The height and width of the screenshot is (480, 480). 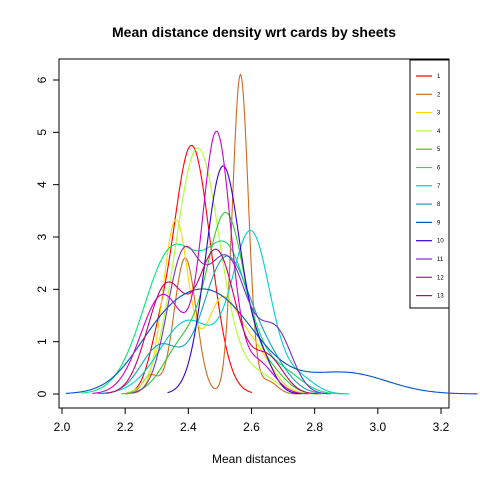 I want to click on legend-box, so click(x=429, y=184).